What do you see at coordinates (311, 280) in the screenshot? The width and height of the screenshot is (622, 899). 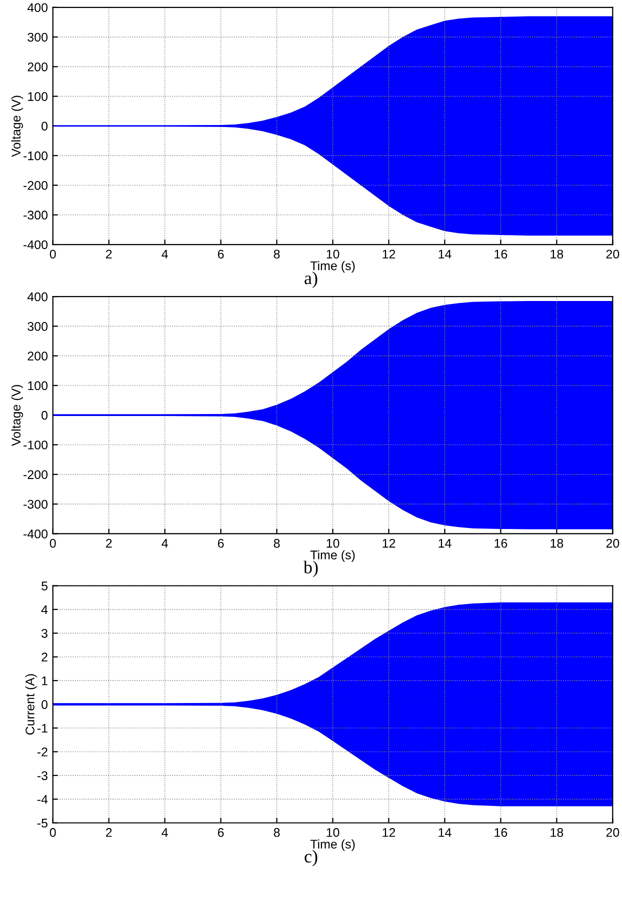 I see `text: a)` at bounding box center [311, 280].